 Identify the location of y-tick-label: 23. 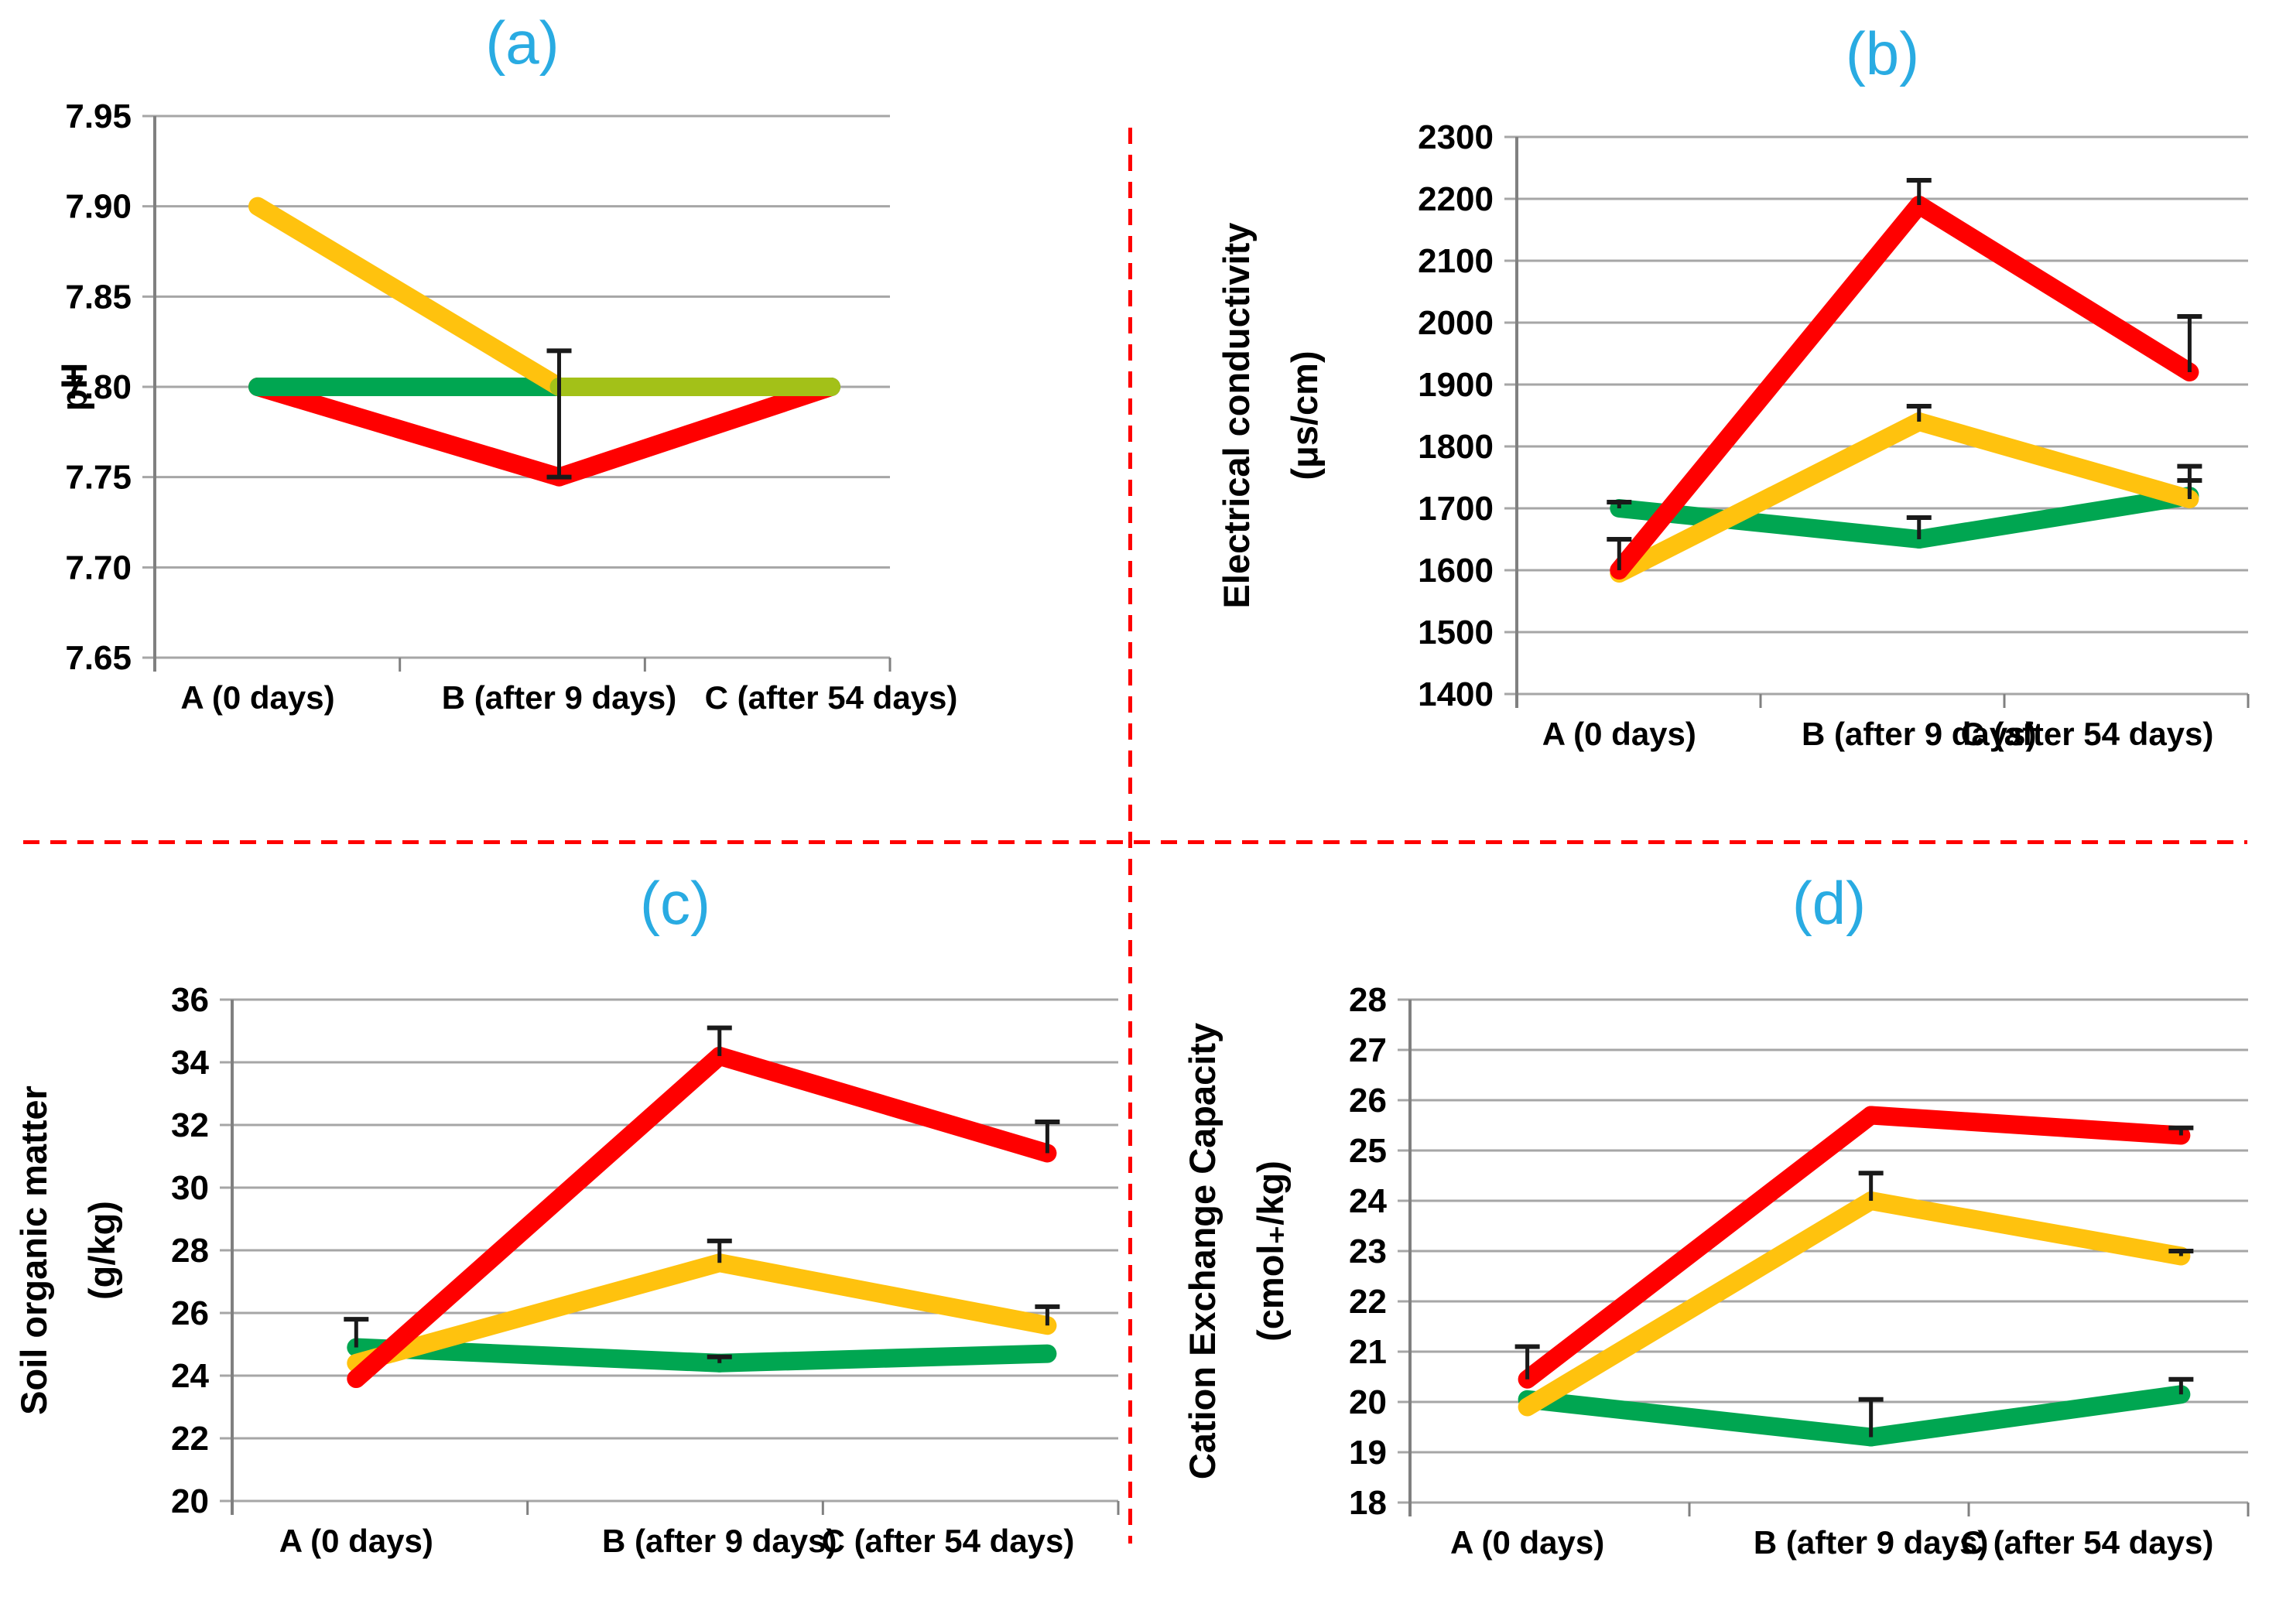
(1368, 1251).